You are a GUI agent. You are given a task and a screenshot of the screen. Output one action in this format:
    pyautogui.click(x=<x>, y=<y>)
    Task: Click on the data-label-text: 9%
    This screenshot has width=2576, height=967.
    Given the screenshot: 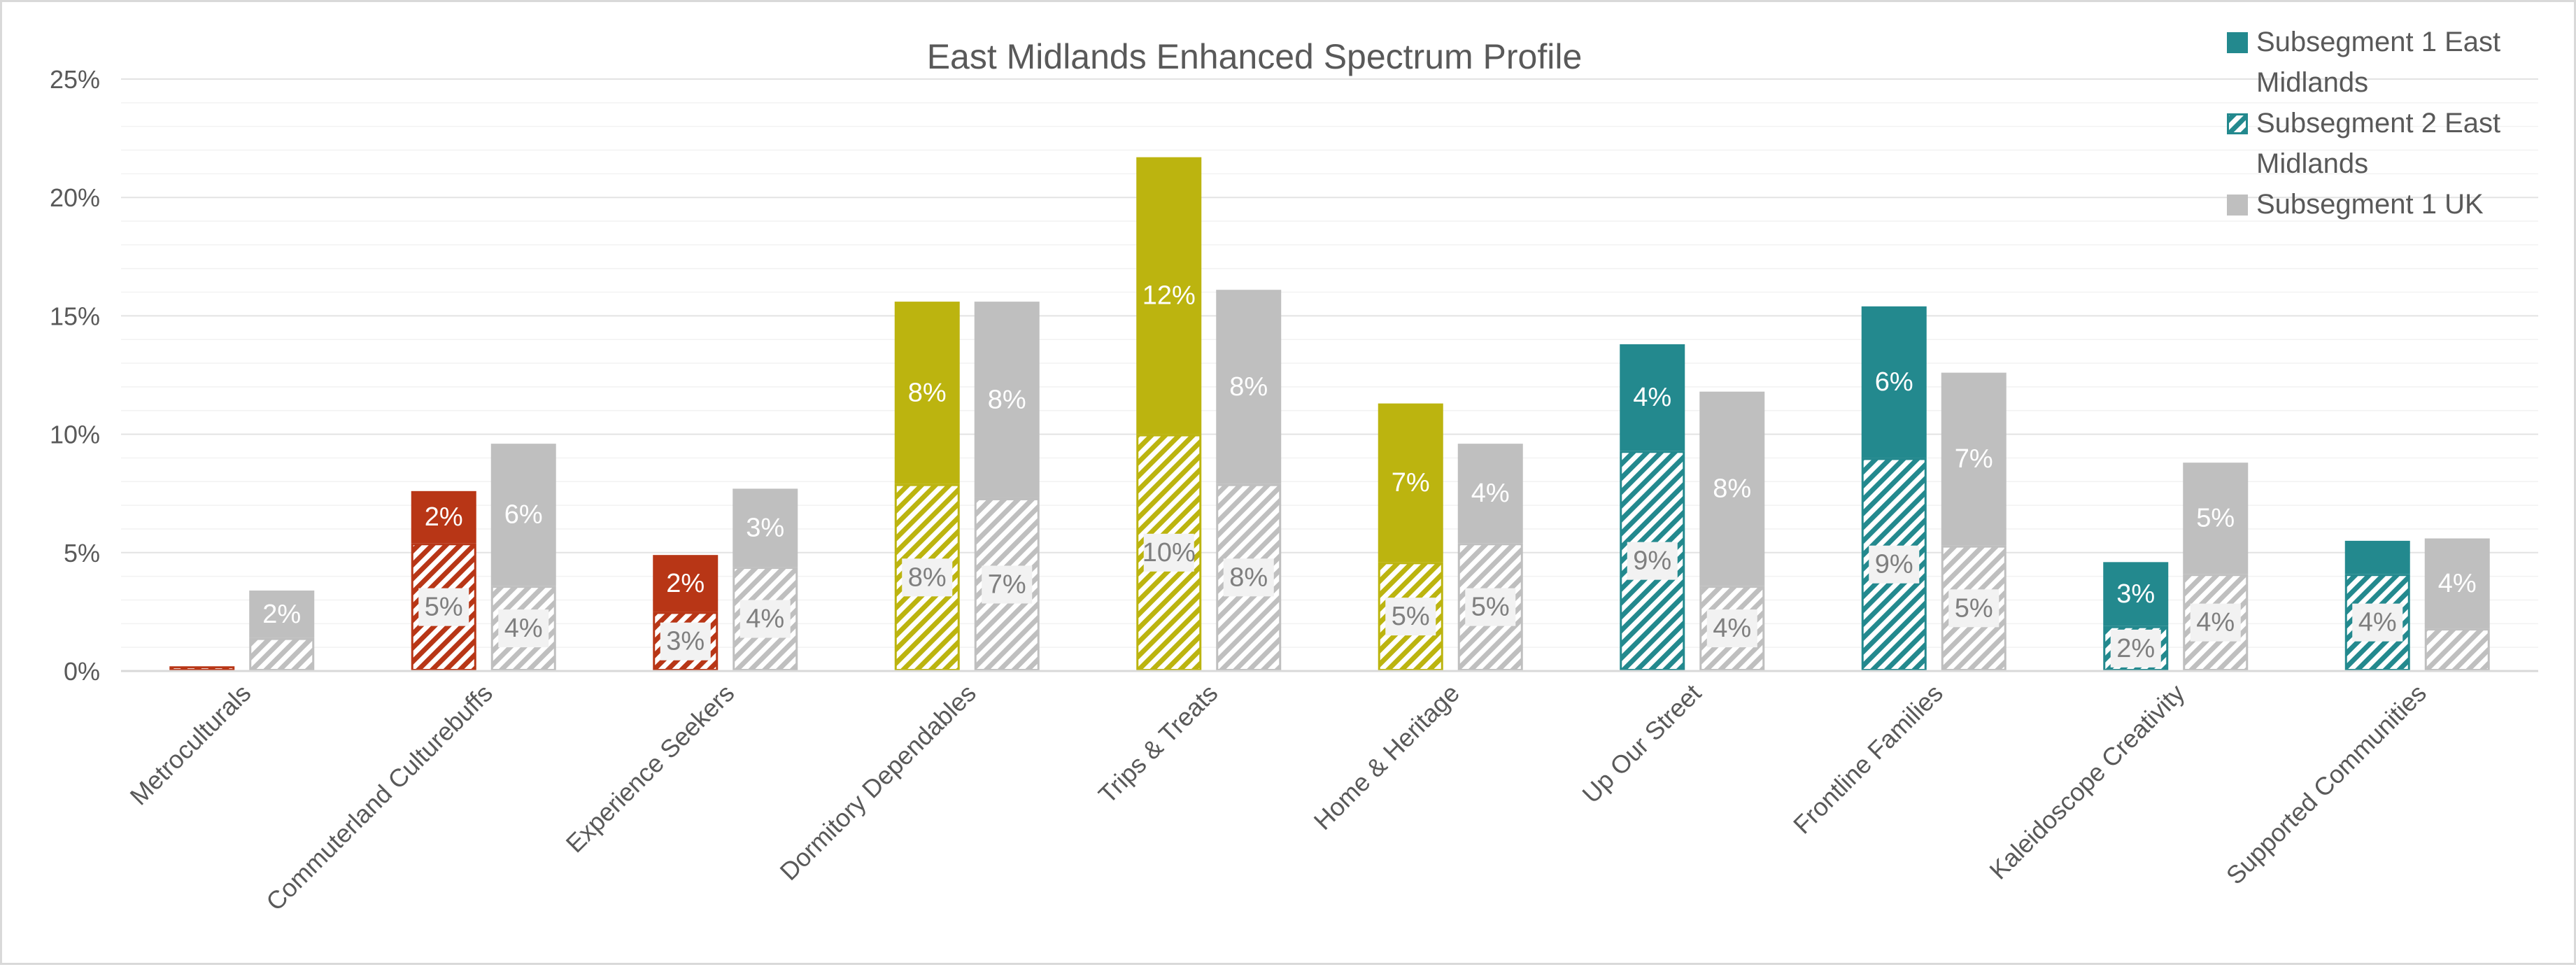 What is the action you would take?
    pyautogui.click(x=1894, y=564)
    